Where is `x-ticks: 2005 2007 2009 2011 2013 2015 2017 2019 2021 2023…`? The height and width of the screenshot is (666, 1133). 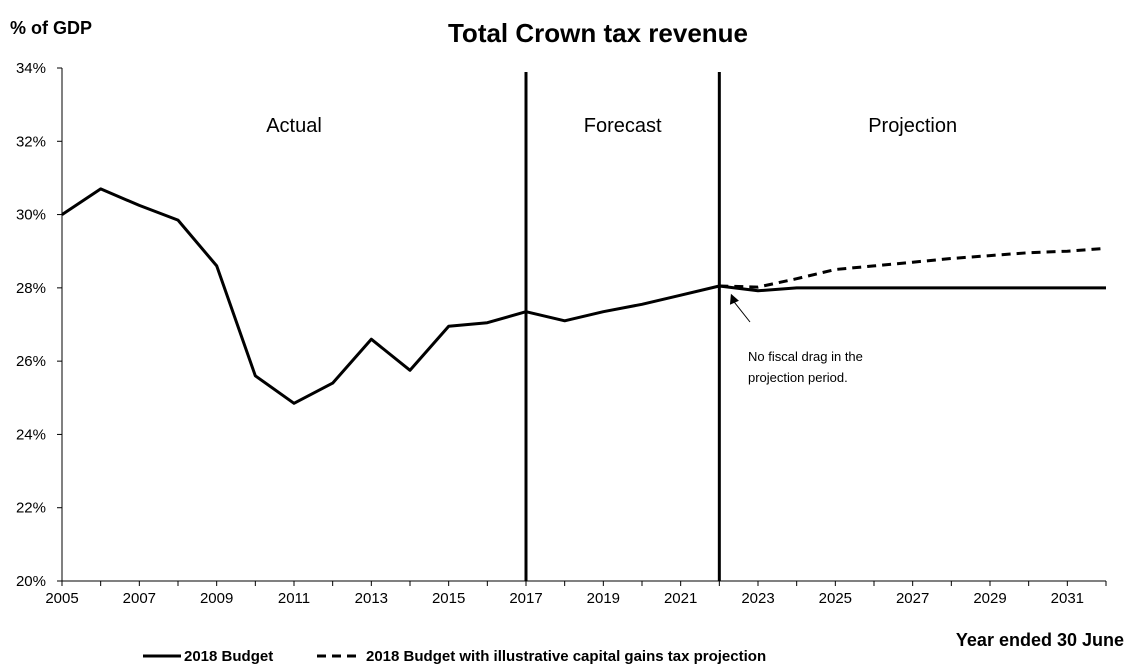
x-ticks: 2005 2007 2009 2011 2013 2015 2017 2019 2021 2023… is located at coordinates (576, 594).